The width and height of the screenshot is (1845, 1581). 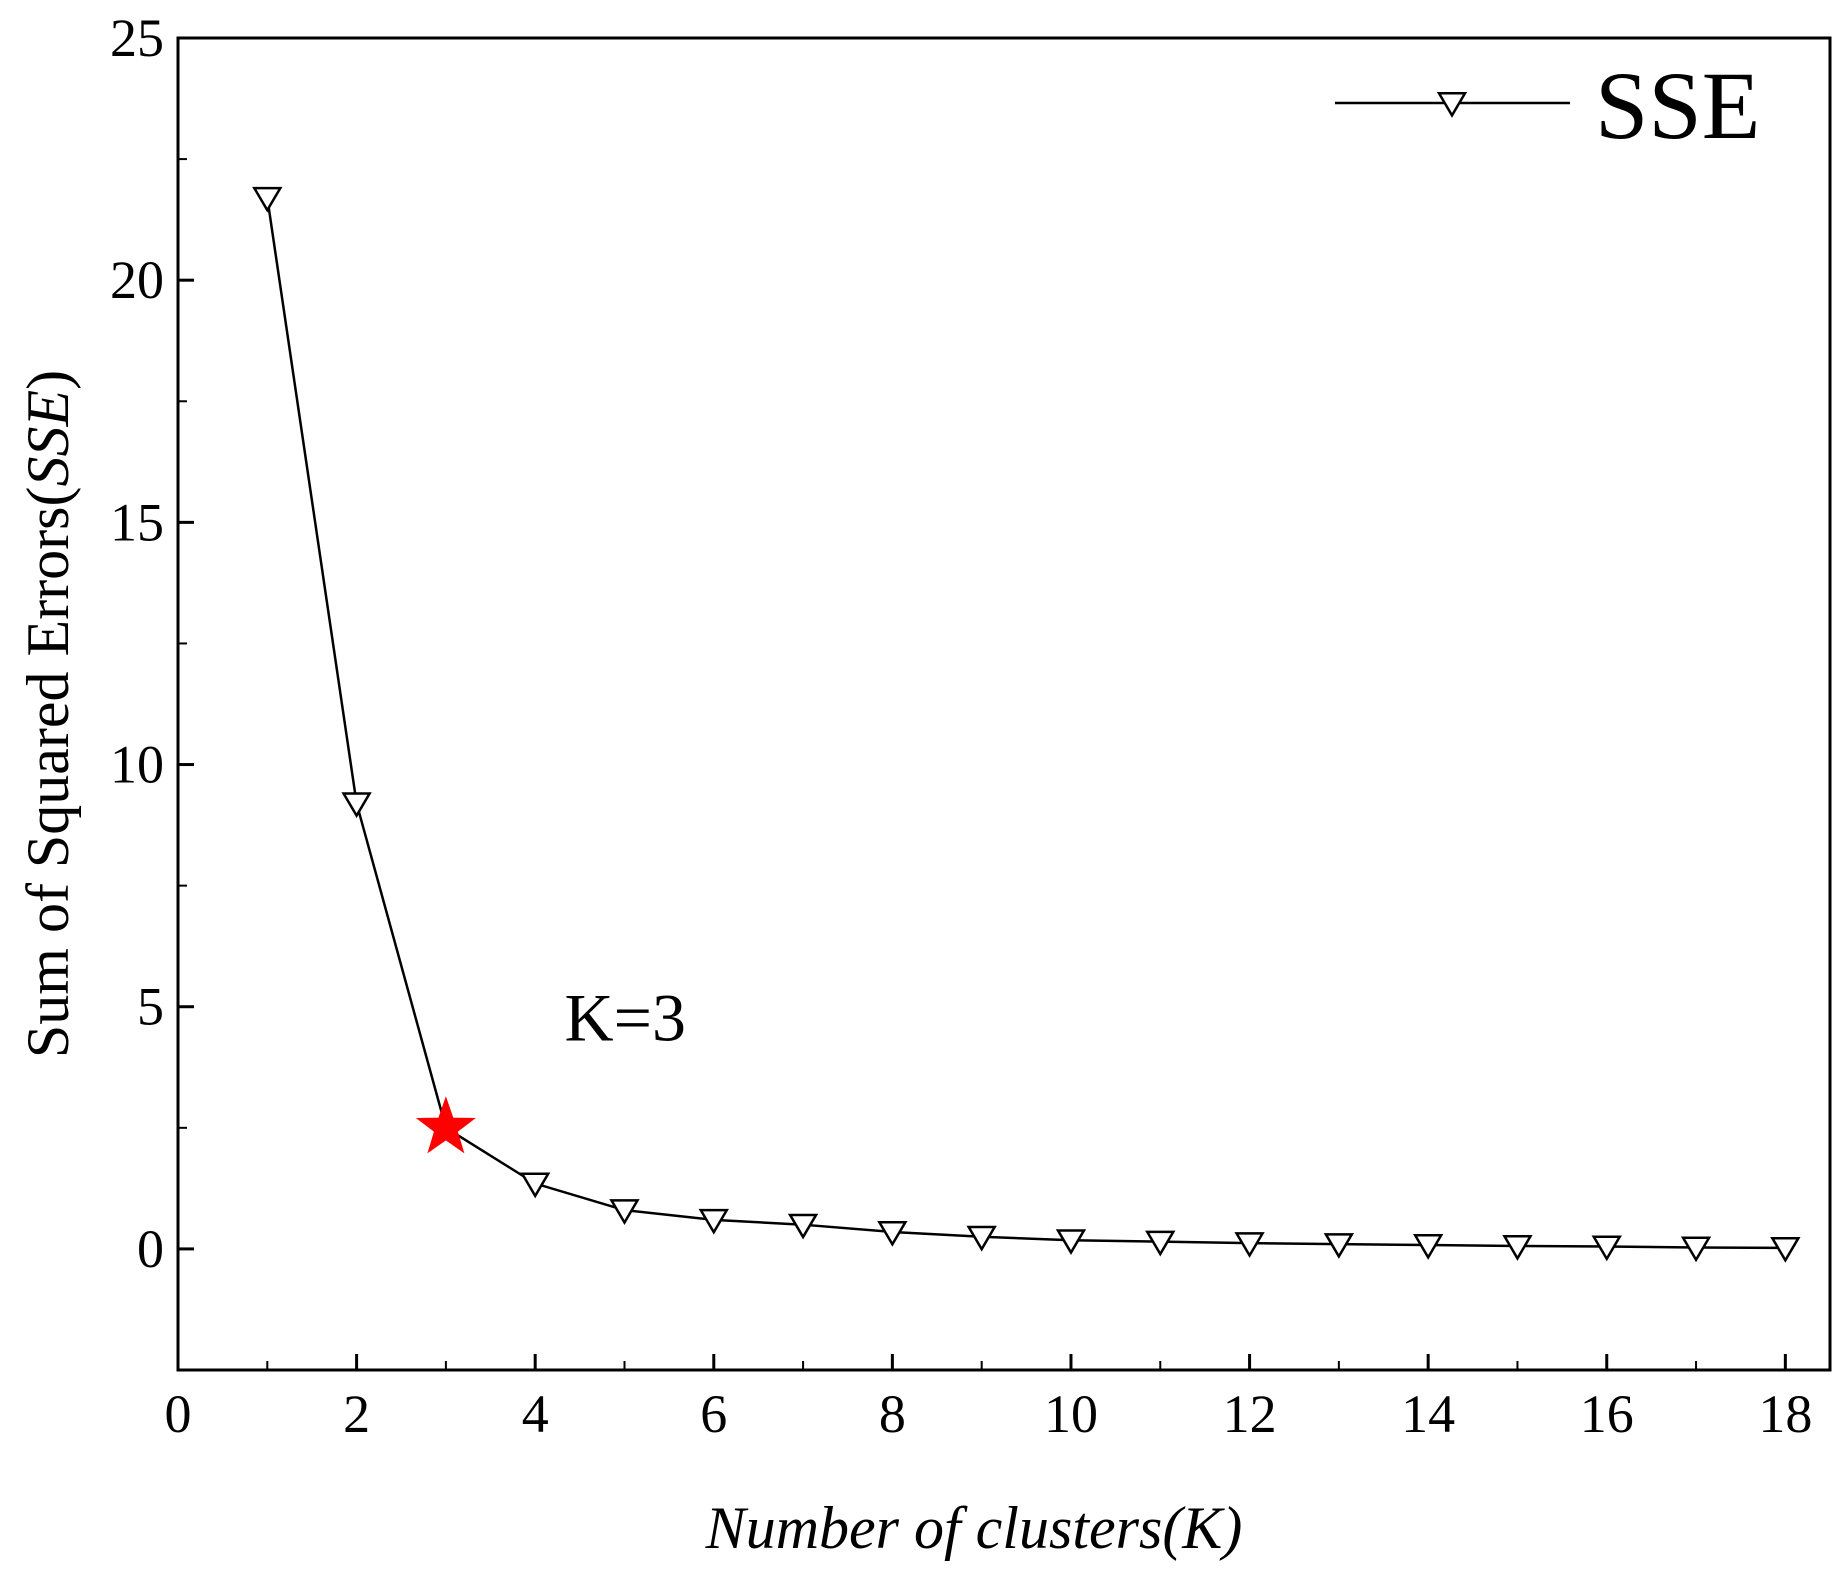 I want to click on x-tick-label: 16, so click(x=1607, y=1414).